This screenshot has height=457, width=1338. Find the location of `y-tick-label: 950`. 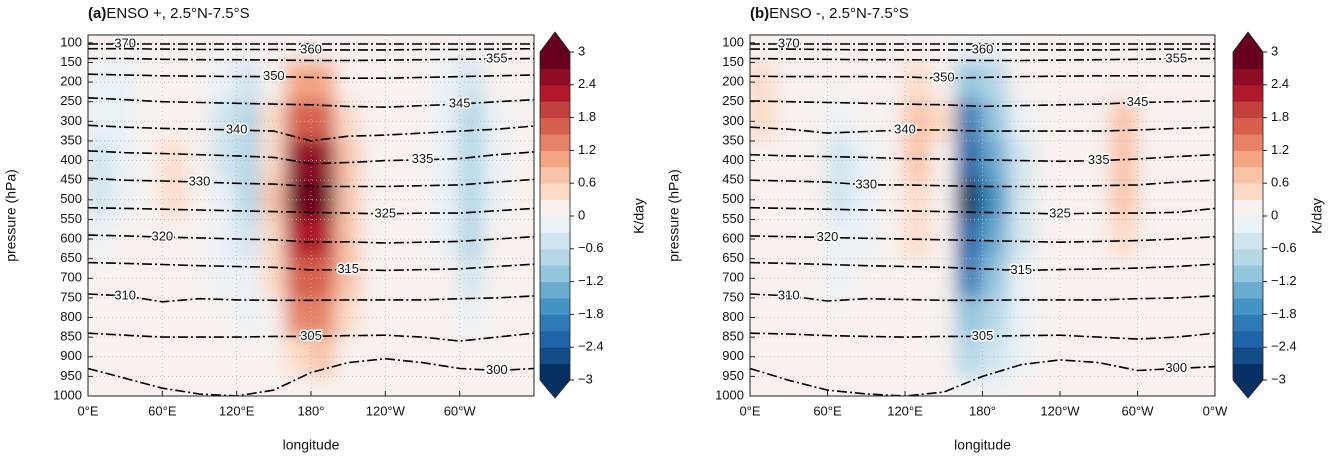

y-tick-label: 950 is located at coordinates (71, 375).